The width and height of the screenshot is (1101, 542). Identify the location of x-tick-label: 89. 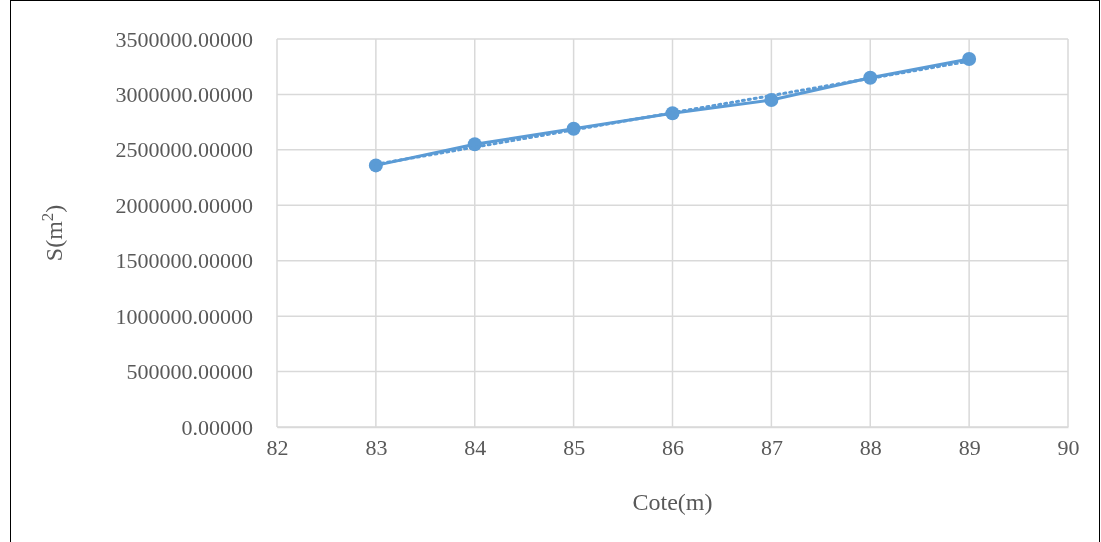
(969, 447).